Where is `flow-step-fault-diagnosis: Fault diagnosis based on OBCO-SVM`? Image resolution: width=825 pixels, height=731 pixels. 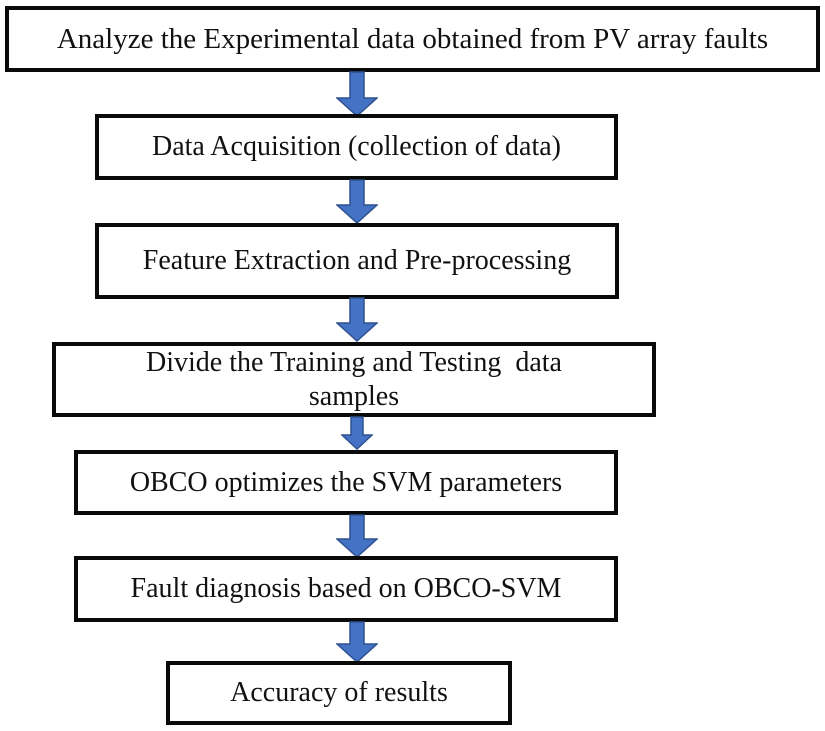
flow-step-fault-diagnosis: Fault diagnosis based on OBCO-SVM is located at coordinates (346, 589).